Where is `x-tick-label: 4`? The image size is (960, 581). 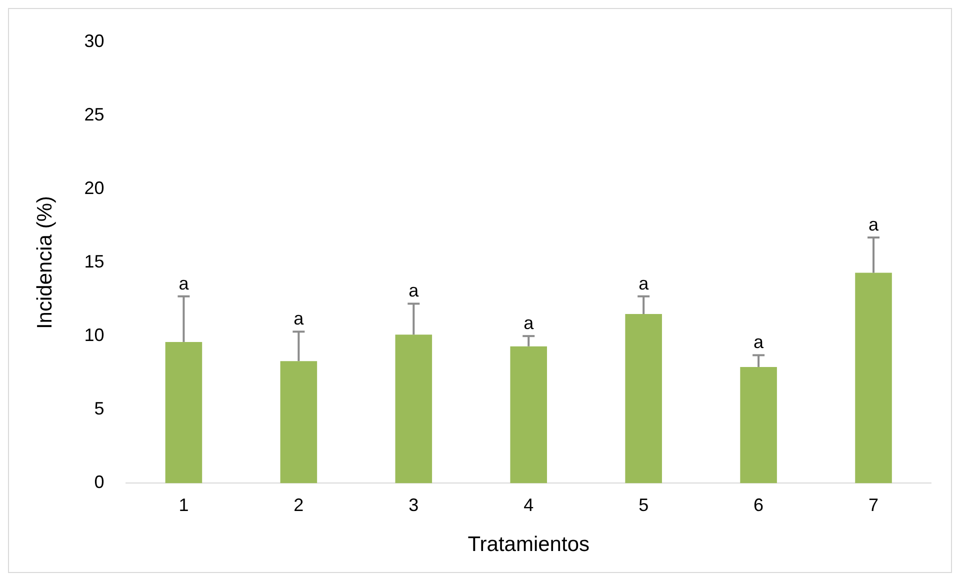
x-tick-label: 4 is located at coordinates (529, 504).